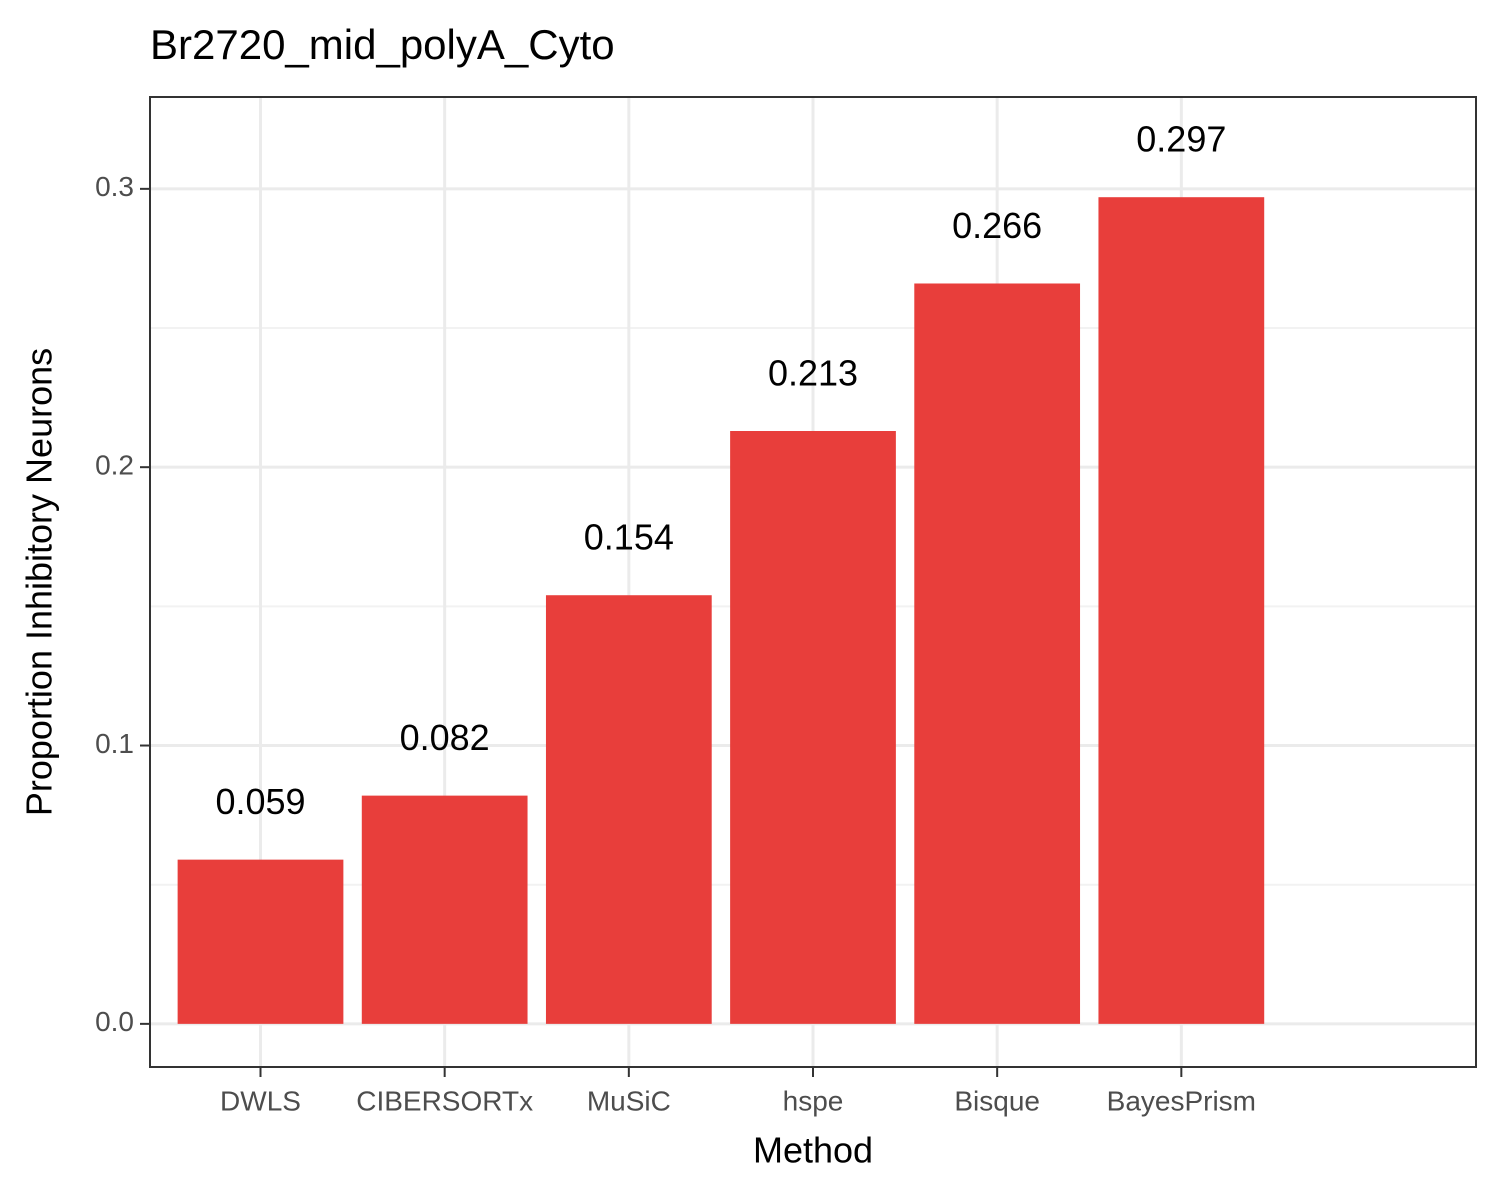 The width and height of the screenshot is (1500, 1200). What do you see at coordinates (444, 1100) in the screenshot?
I see `x-tick-label: CIBERSORTx` at bounding box center [444, 1100].